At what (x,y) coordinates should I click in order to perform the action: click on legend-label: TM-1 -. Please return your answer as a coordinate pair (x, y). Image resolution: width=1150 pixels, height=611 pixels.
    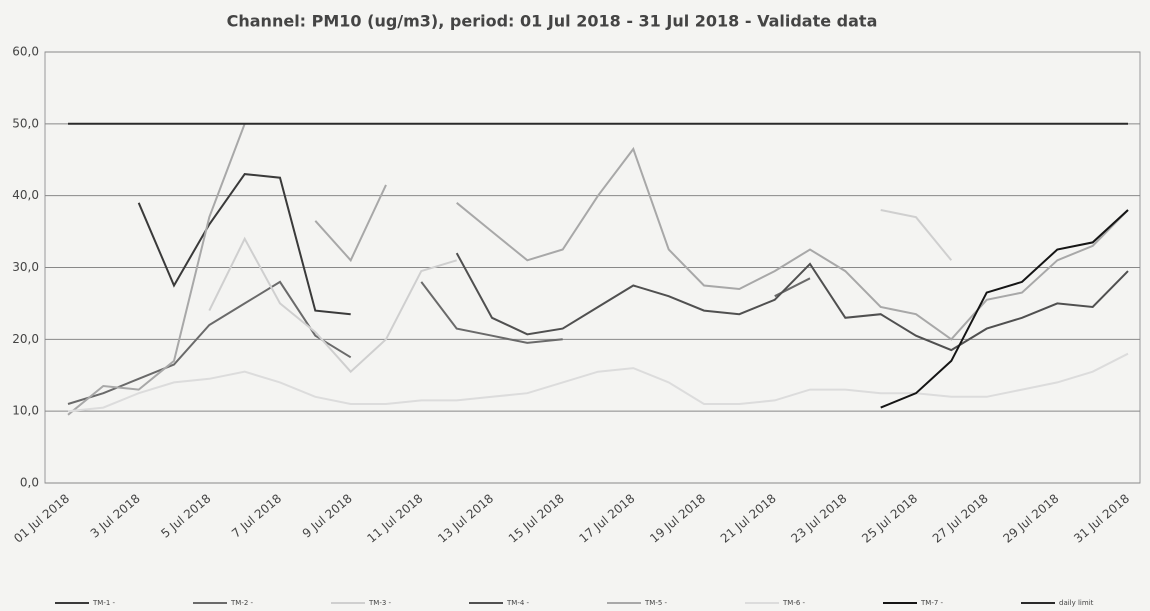
    Looking at the image, I should click on (104, 603).